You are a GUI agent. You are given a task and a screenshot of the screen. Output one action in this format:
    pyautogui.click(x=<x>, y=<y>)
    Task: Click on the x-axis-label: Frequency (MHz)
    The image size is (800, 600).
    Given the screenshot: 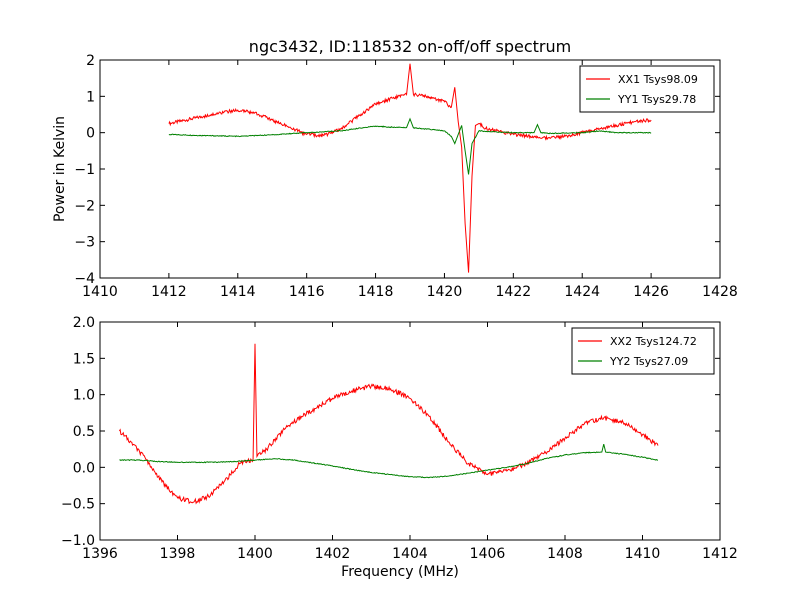 What is the action you would take?
    pyautogui.click(x=400, y=572)
    